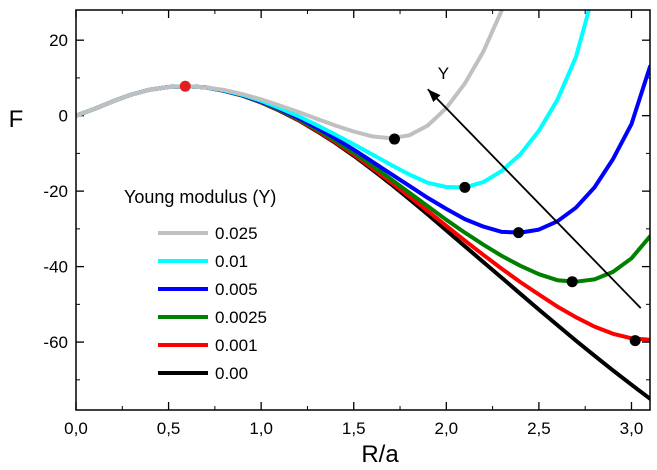 The height and width of the screenshot is (470, 657). What do you see at coordinates (241, 317) in the screenshot?
I see `legend-label: 0.0025` at bounding box center [241, 317].